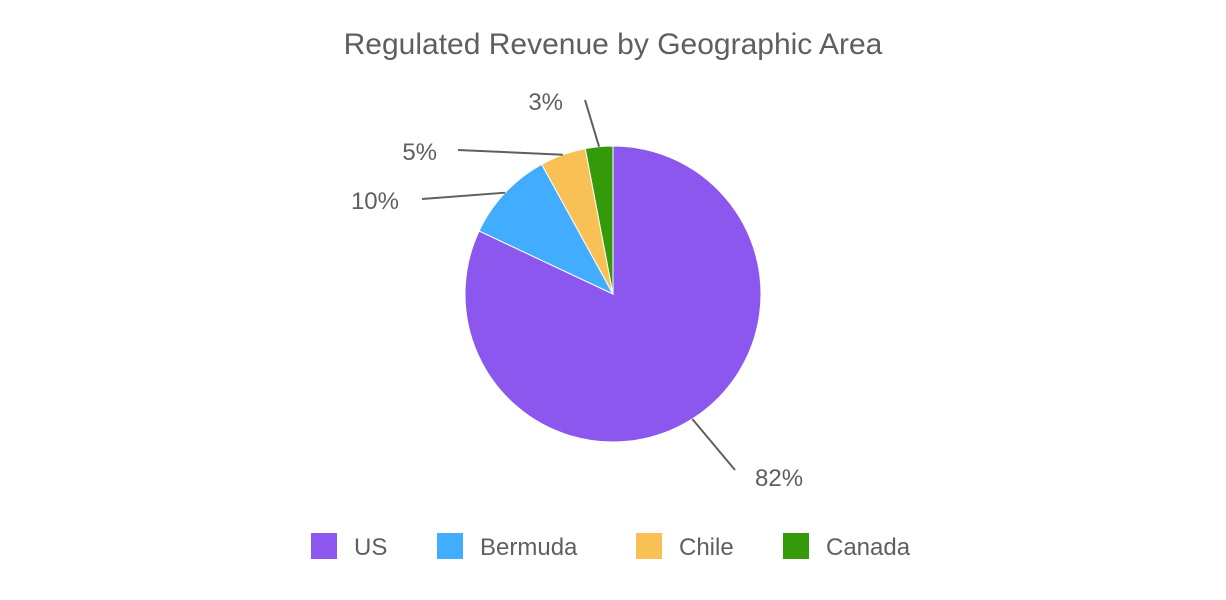 Image resolution: width=1226 pixels, height=600 pixels. Describe the element at coordinates (510, 152) in the screenshot. I see `leader-line-chile` at that location.